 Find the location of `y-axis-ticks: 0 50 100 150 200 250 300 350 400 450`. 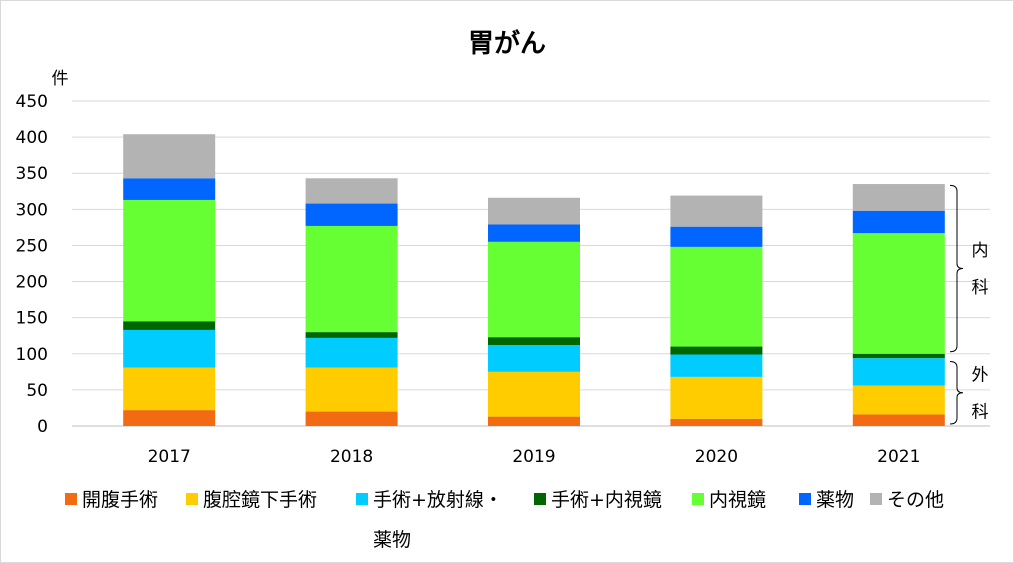

y-axis-ticks: 0 50 100 150 200 250 300 350 400 450 is located at coordinates (32, 264).